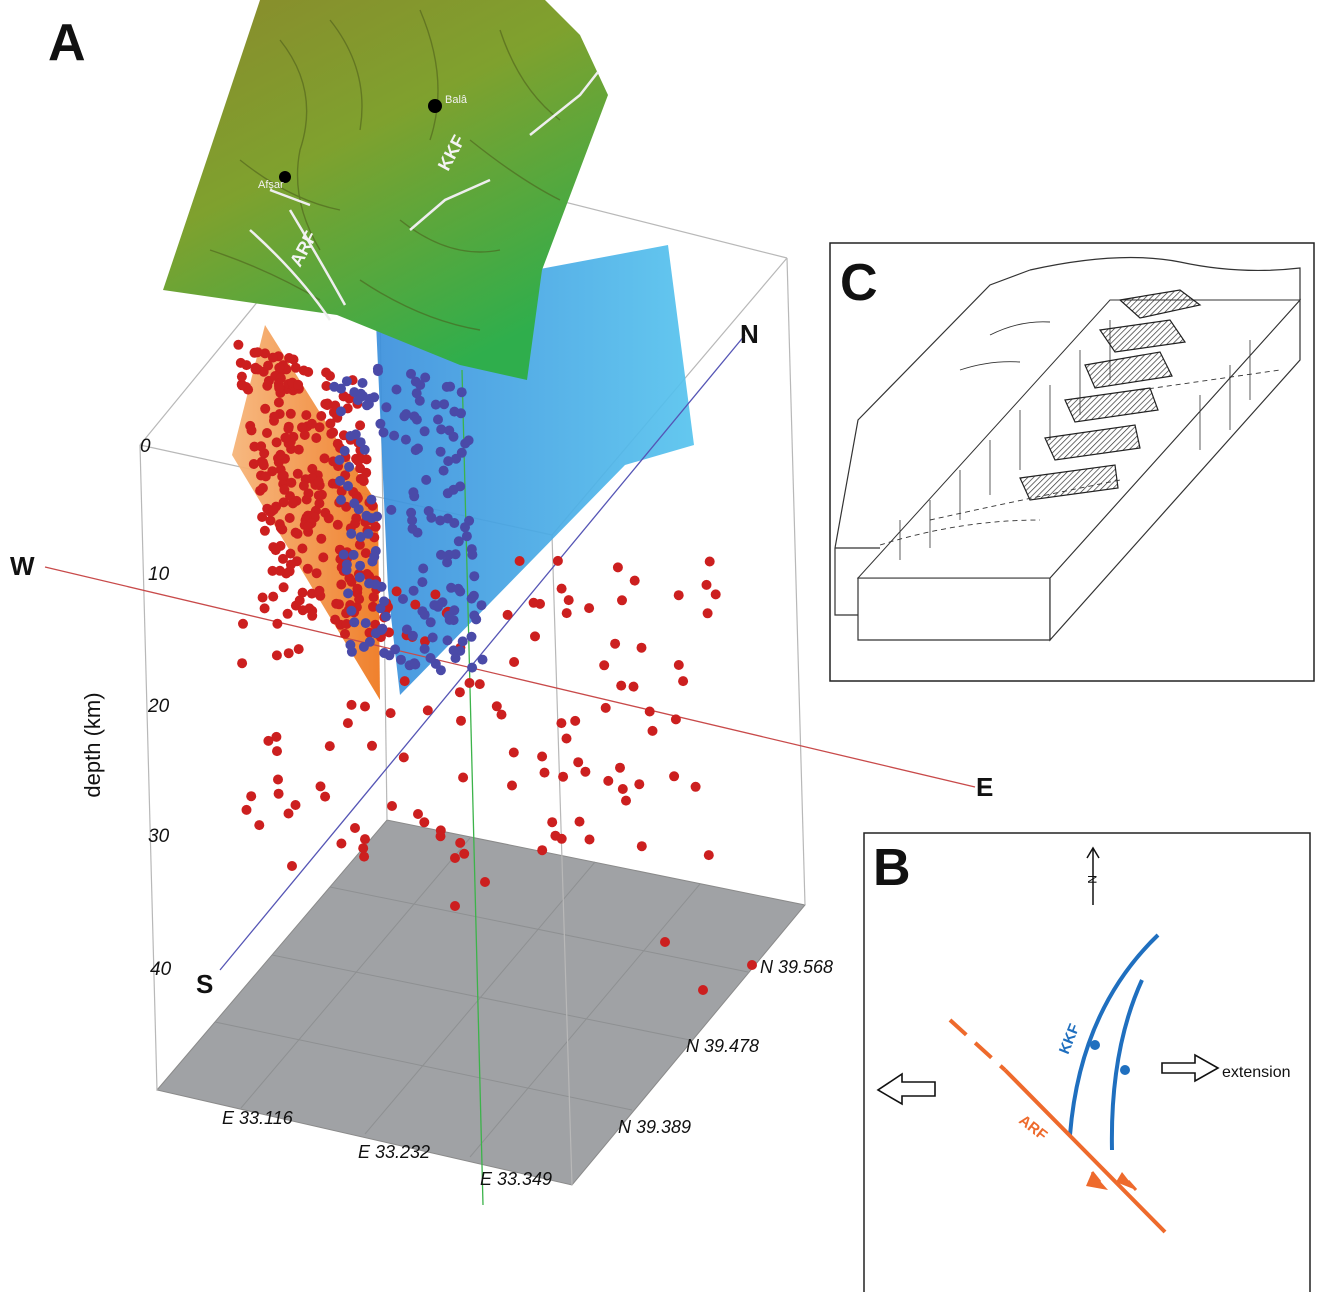 The height and width of the screenshot is (1292, 1318). What do you see at coordinates (22, 566) in the screenshot?
I see `direction-west: W` at bounding box center [22, 566].